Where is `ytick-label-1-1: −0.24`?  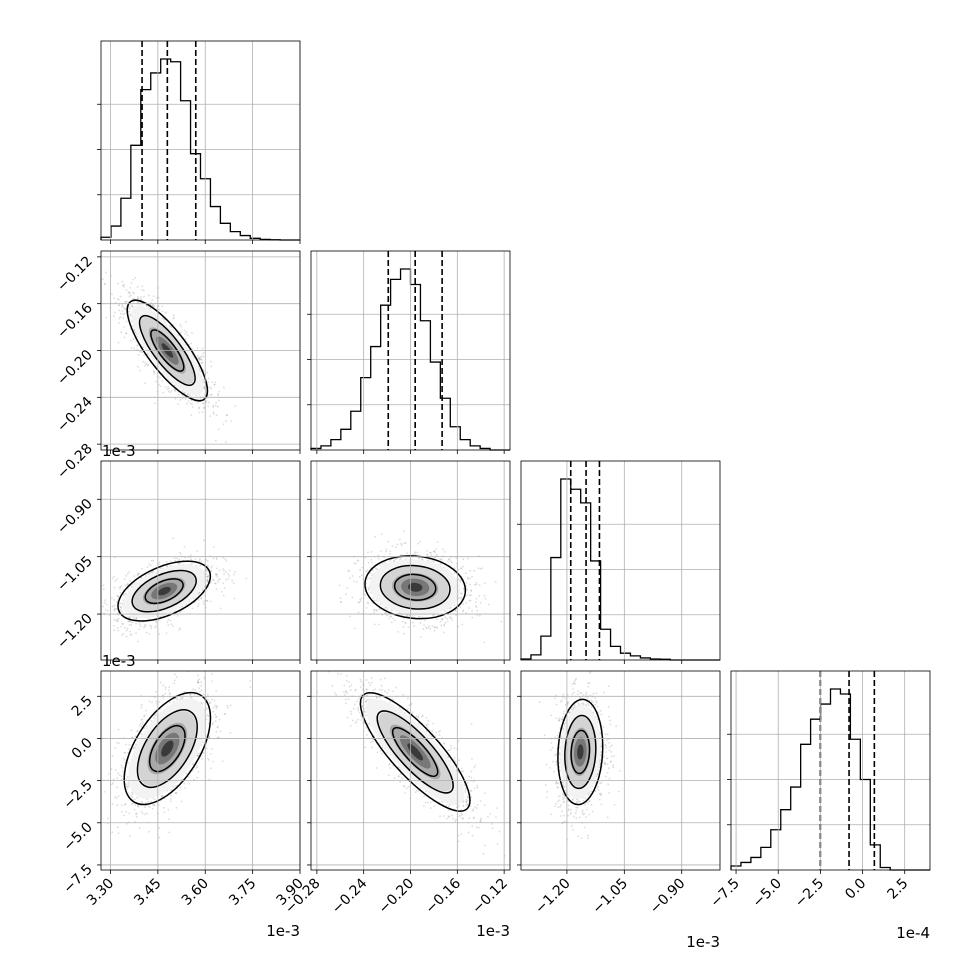 ytick-label-1-1: −0.24 is located at coordinates (75, 415).